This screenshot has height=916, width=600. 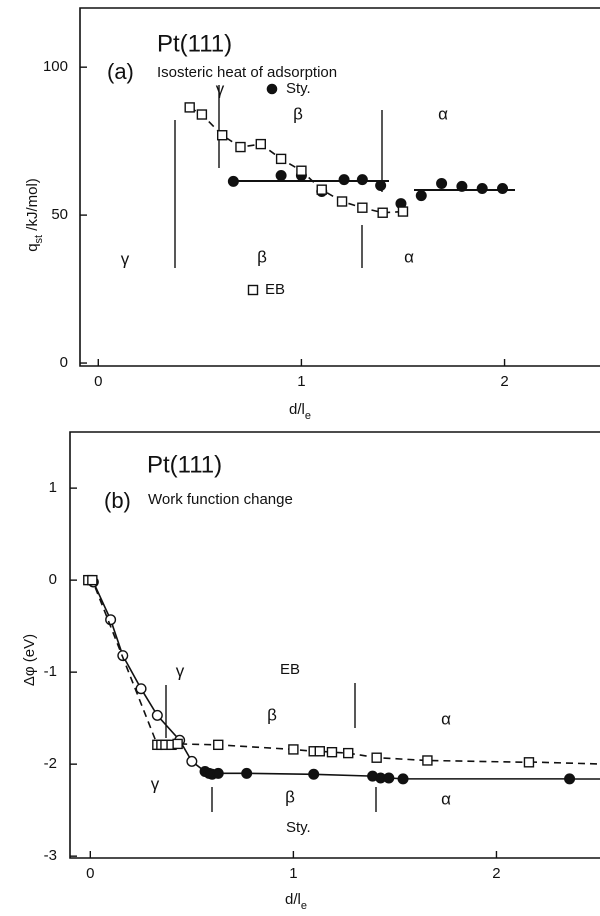 What do you see at coordinates (39, 239) in the screenshot?
I see `label-part: st` at bounding box center [39, 239].